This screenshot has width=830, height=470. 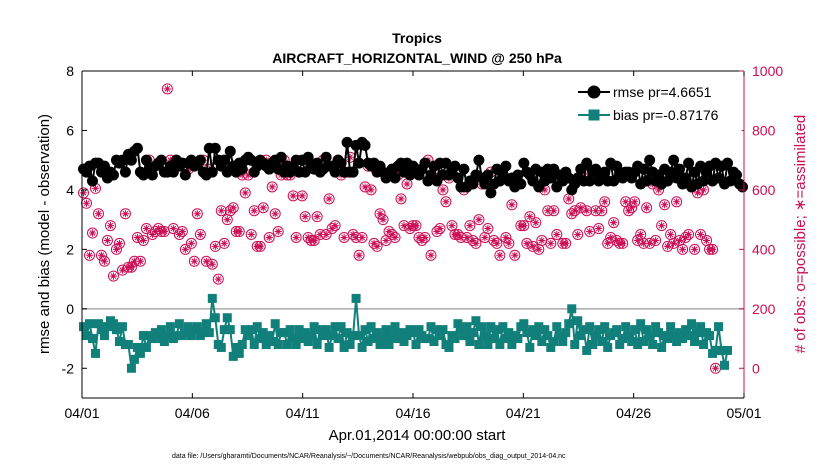 What do you see at coordinates (418, 435) in the screenshot?
I see `x-axis-label: Apr.01,2014 00:00:00 start` at bounding box center [418, 435].